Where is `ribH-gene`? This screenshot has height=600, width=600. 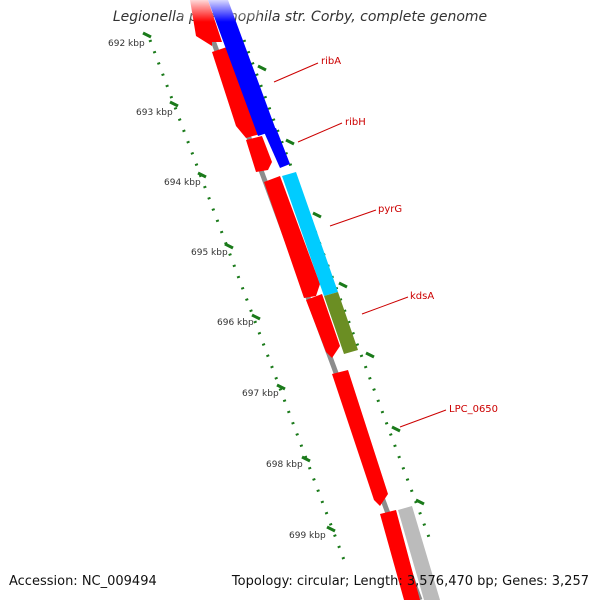 ribH-gene is located at coordinates (277, 148).